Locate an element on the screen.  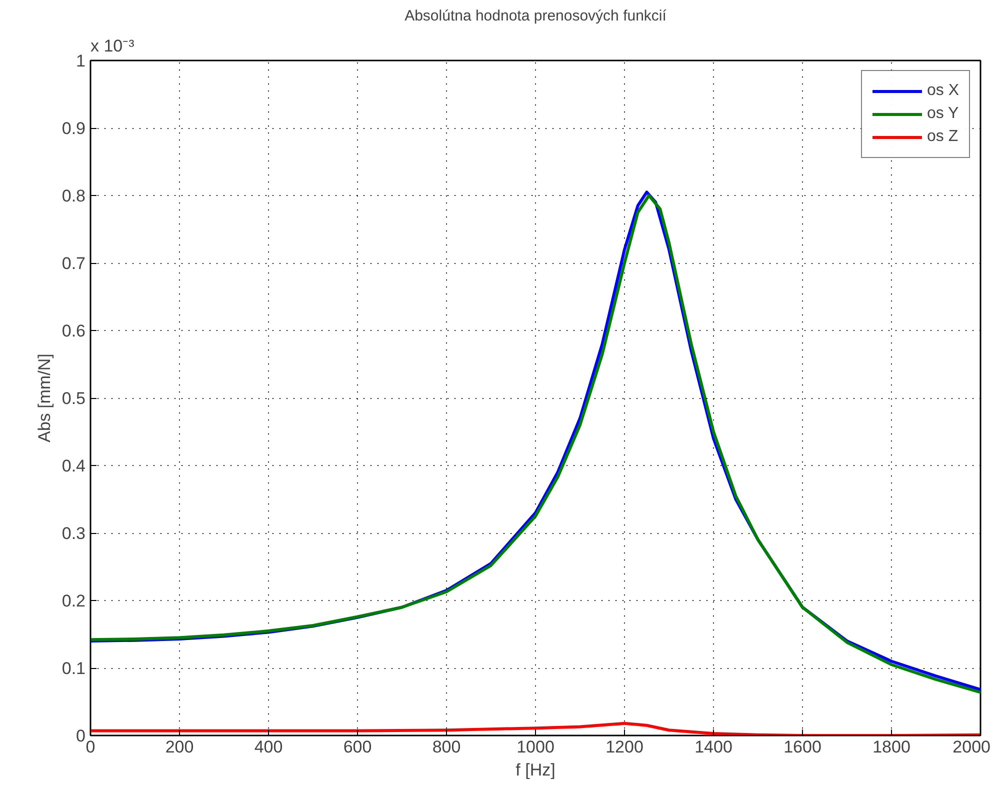
y-tick-label: 0.9 is located at coordinates (74, 128).